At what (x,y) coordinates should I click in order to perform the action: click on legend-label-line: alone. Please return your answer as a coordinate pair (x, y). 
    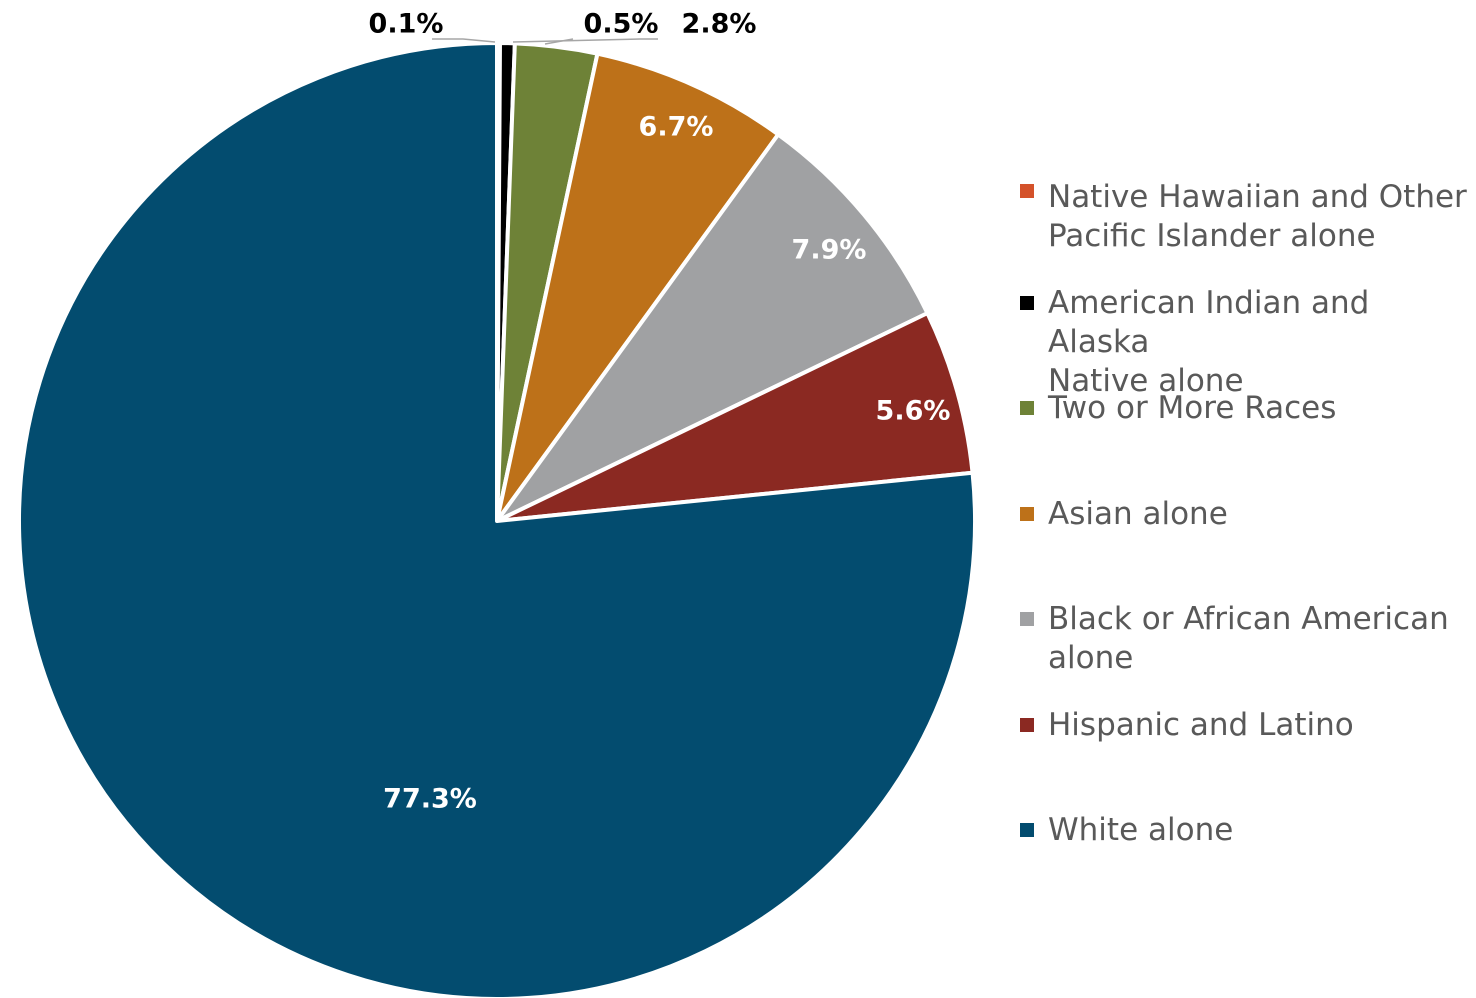
    Looking at the image, I should click on (1091, 658).